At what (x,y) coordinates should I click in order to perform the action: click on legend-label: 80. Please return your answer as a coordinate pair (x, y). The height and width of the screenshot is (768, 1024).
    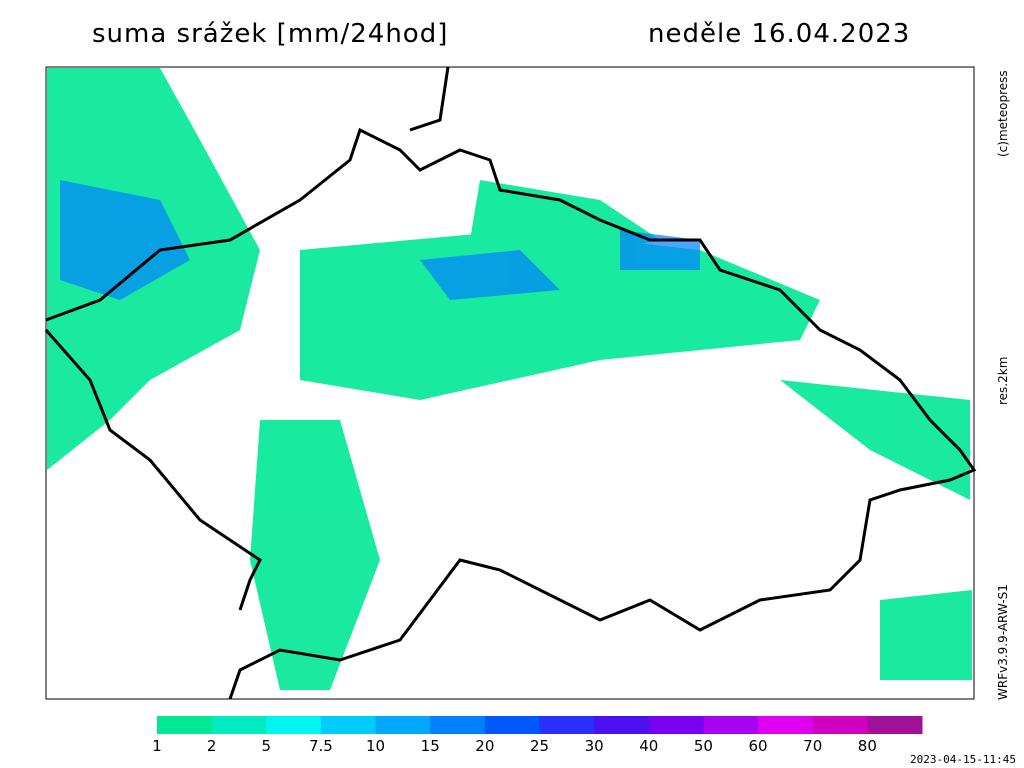
    Looking at the image, I should click on (867, 746).